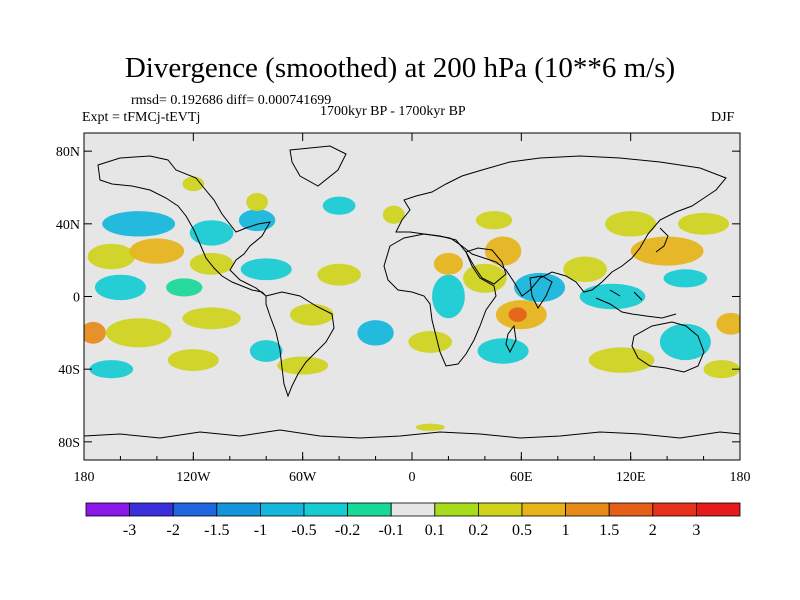 This screenshot has width=800, height=600. Describe the element at coordinates (173, 530) in the screenshot. I see `colorbar-label: -2` at that location.